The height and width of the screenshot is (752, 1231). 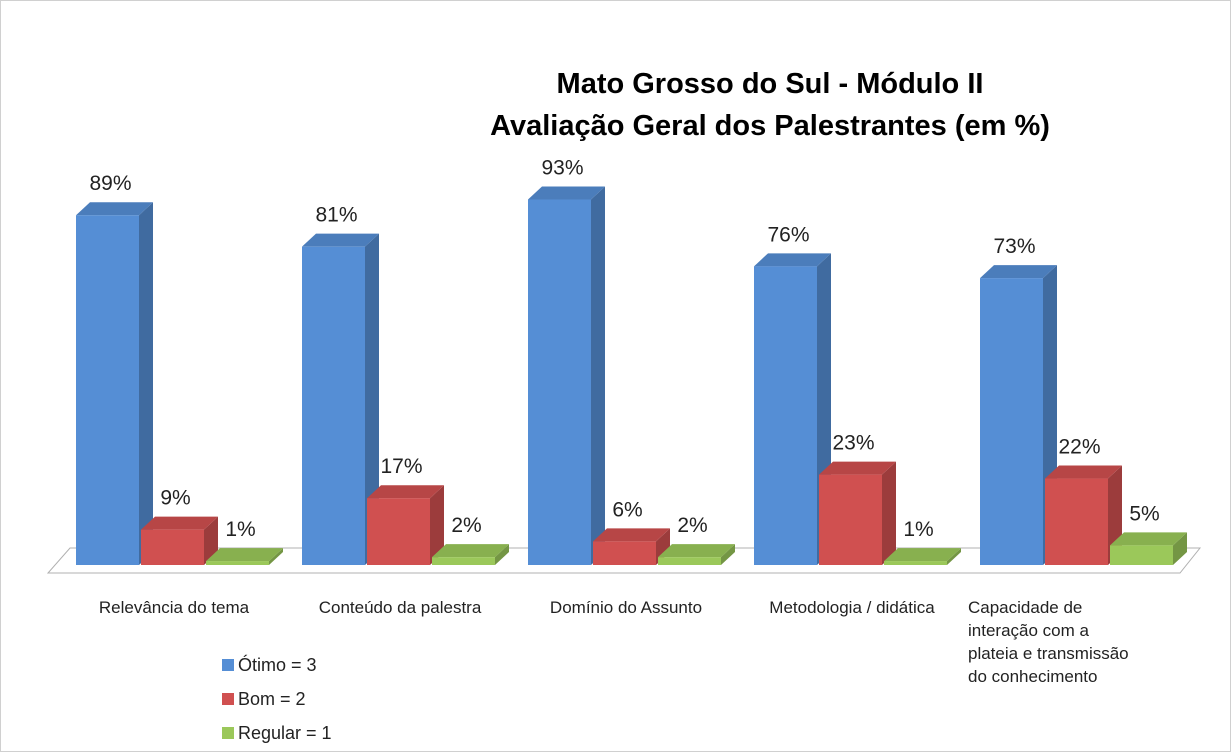 I want to click on value-label: 76%, so click(x=788, y=234).